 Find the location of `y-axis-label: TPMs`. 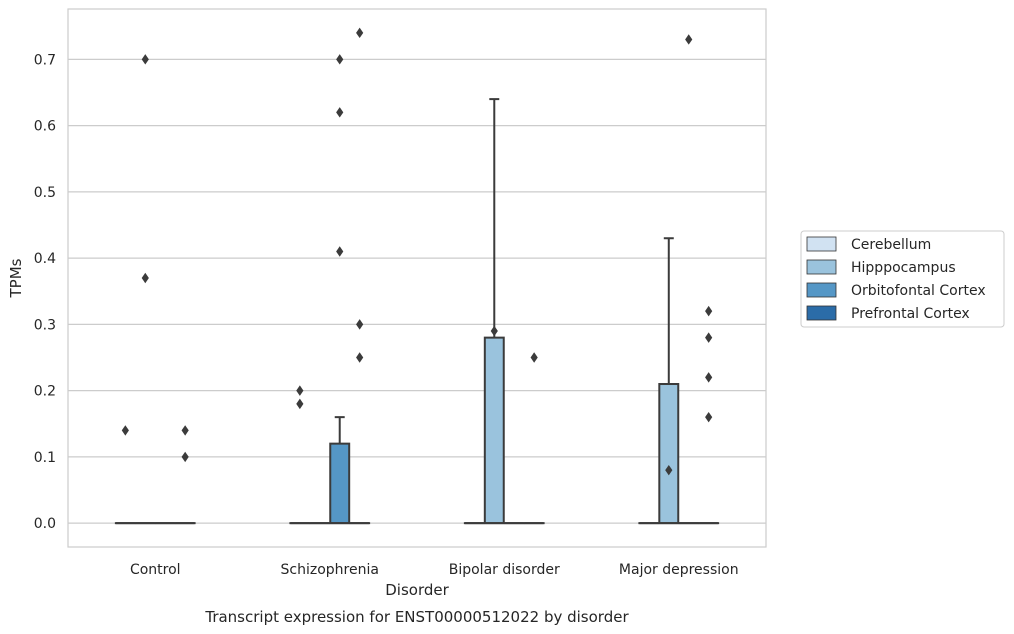

y-axis-label: TPMs is located at coordinates (16, 278).